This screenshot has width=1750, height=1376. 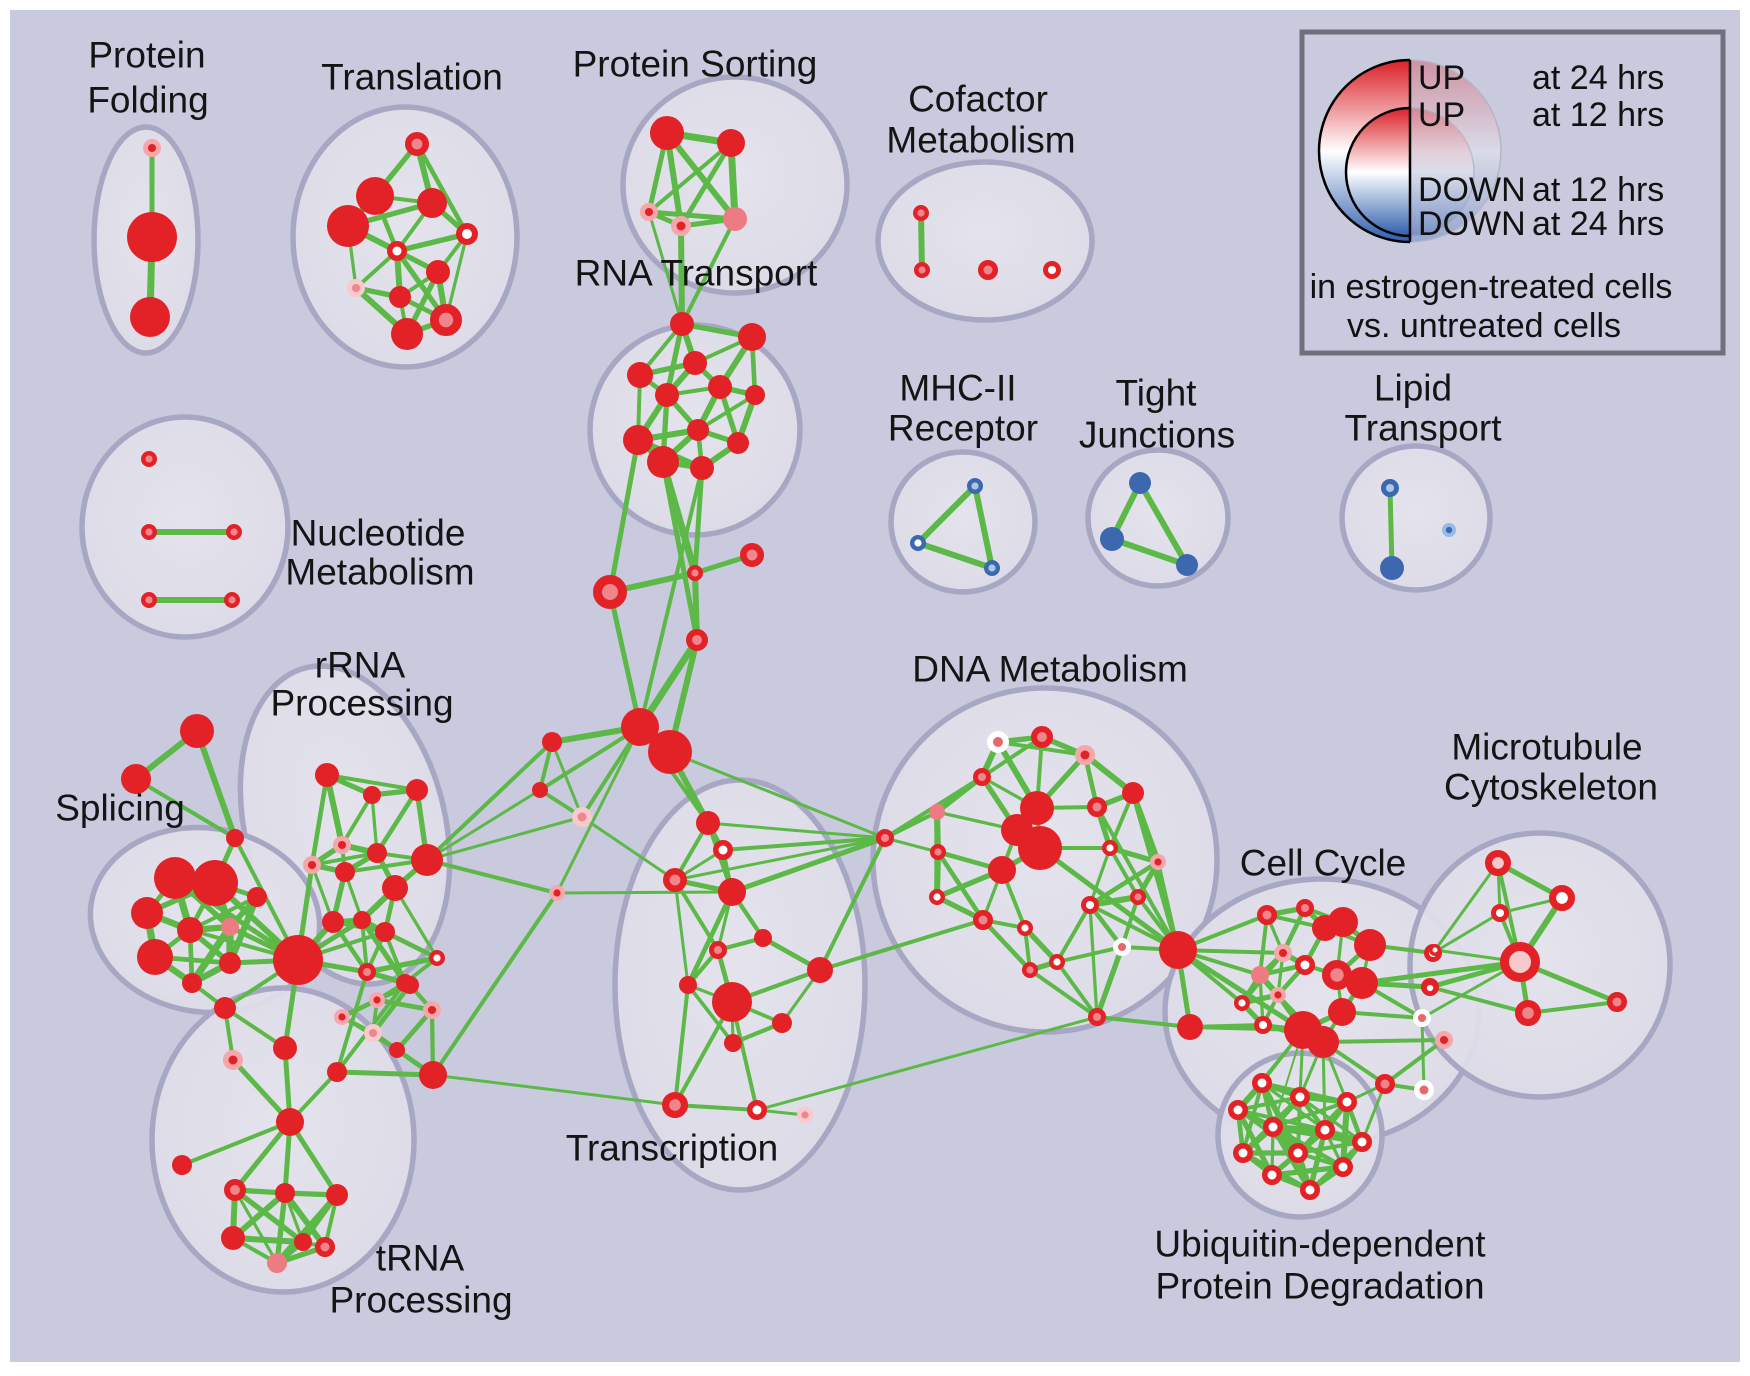 I want to click on cluster-label-tight-junctions-line1: Tight, so click(x=1157, y=393).